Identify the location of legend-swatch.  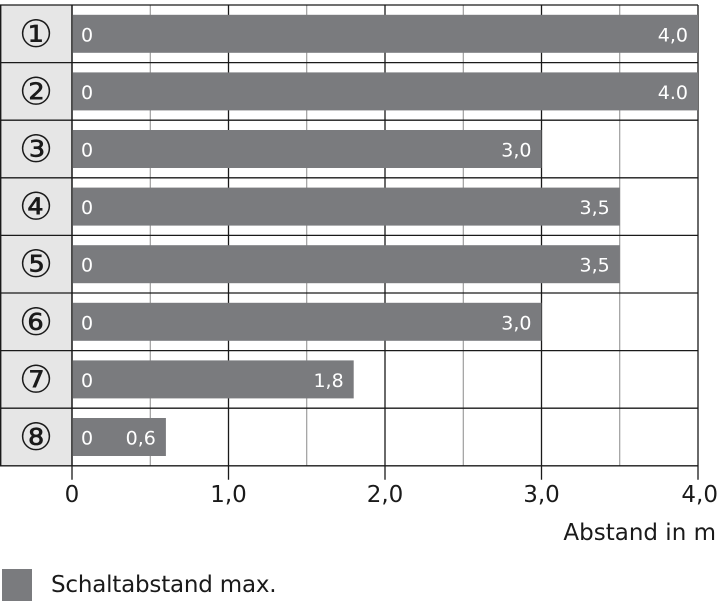
(17, 585).